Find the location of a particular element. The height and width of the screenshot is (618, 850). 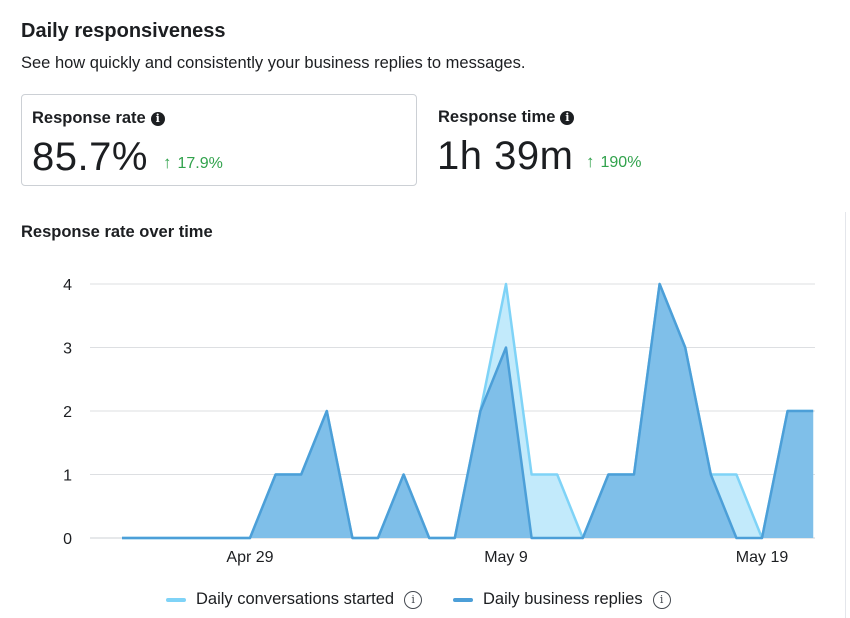

legend-item-replies: Daily business replies i is located at coordinates (562, 599).